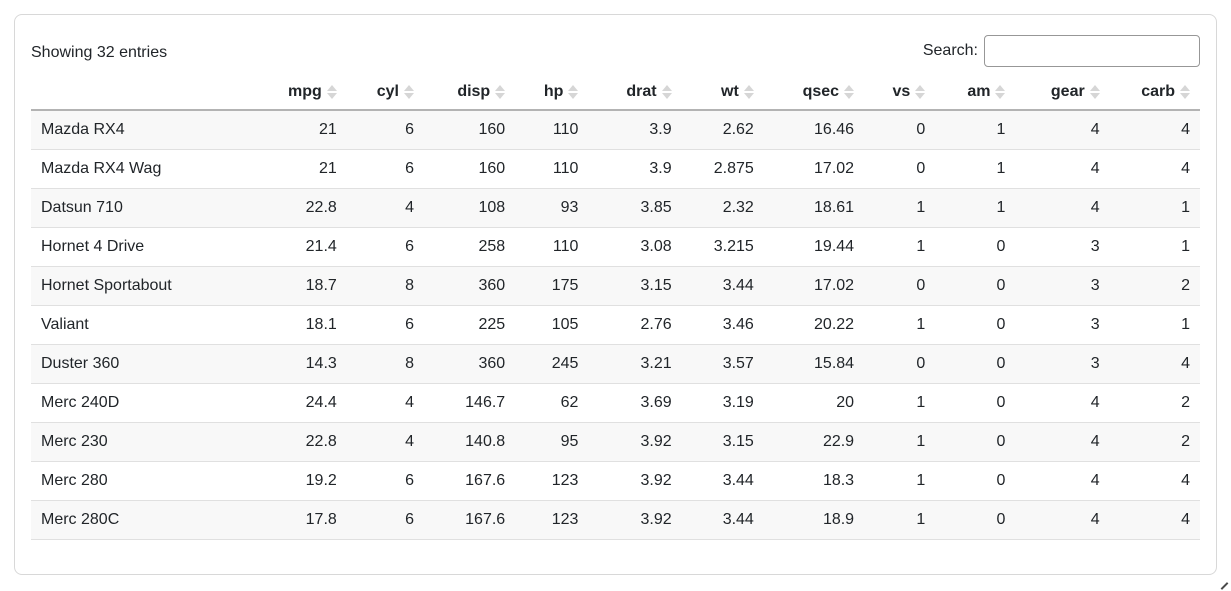 This screenshot has height=591, width=1231. I want to click on data-cell: 3.21, so click(635, 364).